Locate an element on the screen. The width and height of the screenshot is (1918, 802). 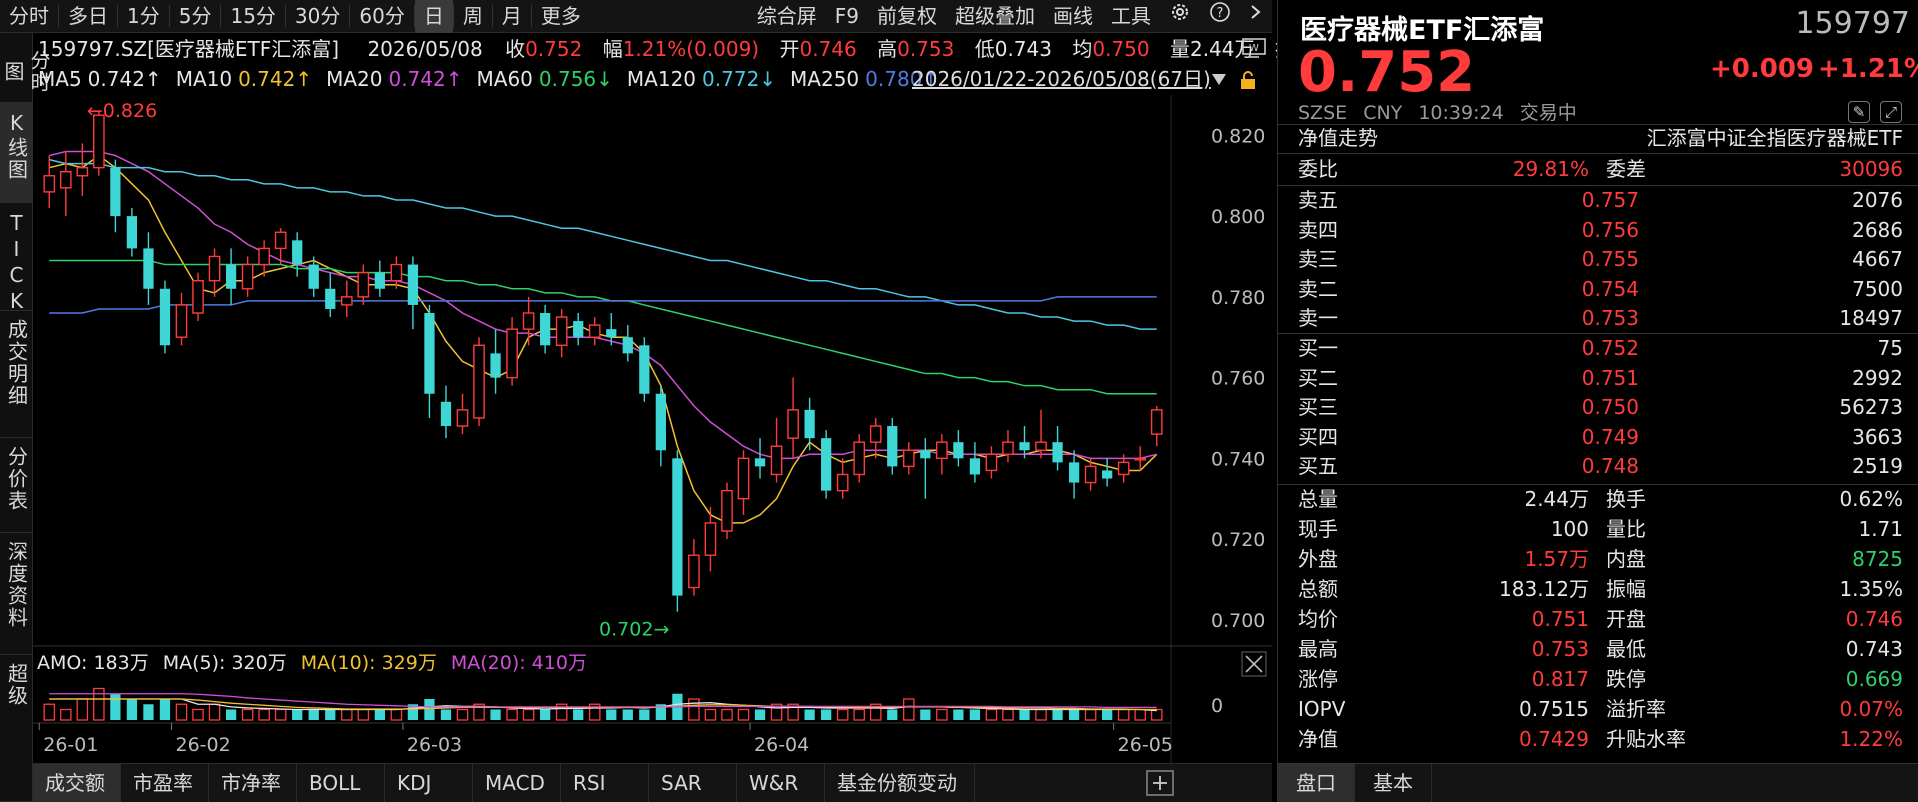
side-tab: TICK is located at coordinates (16, 259).